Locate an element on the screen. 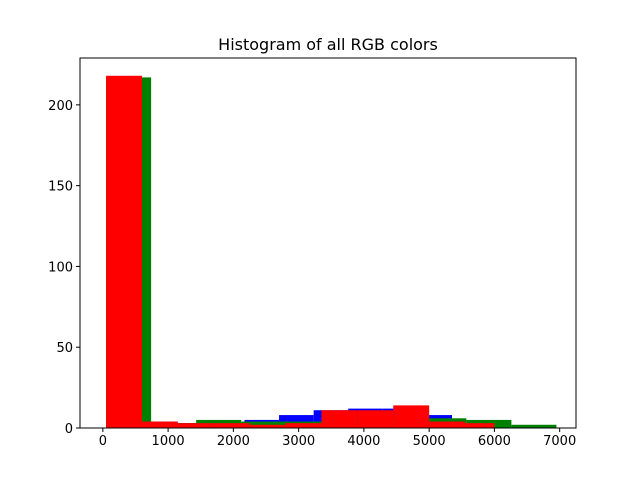 The image size is (640, 480). y-tick-label: 100 is located at coordinates (60, 267).